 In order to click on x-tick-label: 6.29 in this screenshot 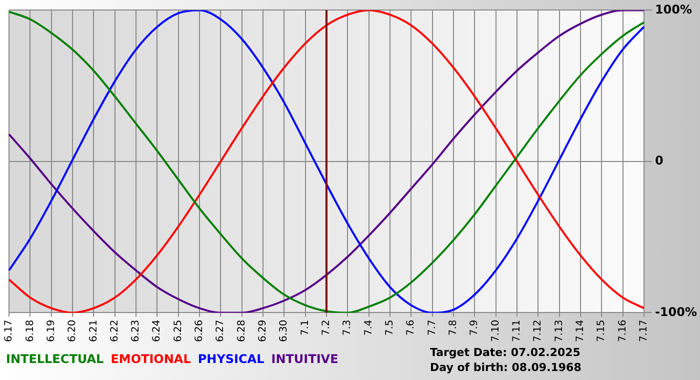, I will do `click(263, 331)`.